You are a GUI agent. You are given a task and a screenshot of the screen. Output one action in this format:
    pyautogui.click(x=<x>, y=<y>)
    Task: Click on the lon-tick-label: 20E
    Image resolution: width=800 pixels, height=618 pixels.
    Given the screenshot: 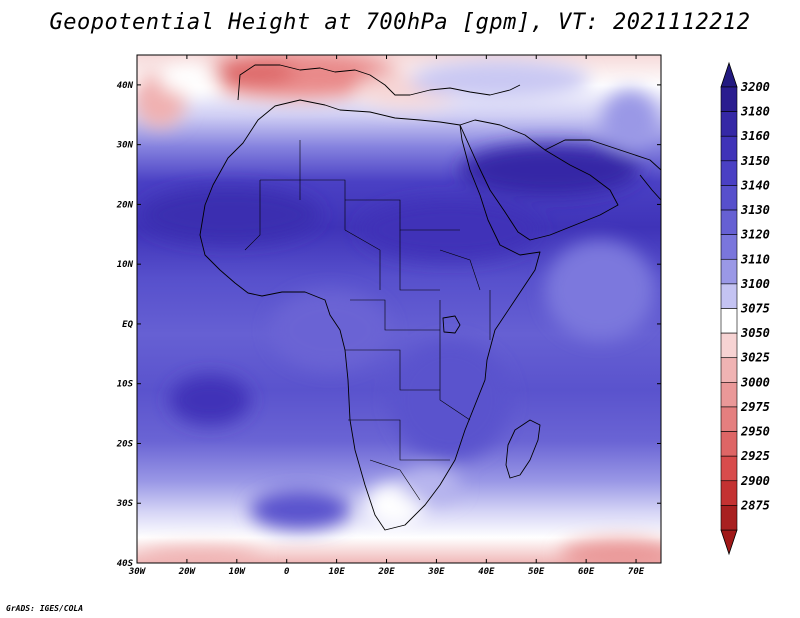 What is the action you would take?
    pyautogui.click(x=386, y=572)
    